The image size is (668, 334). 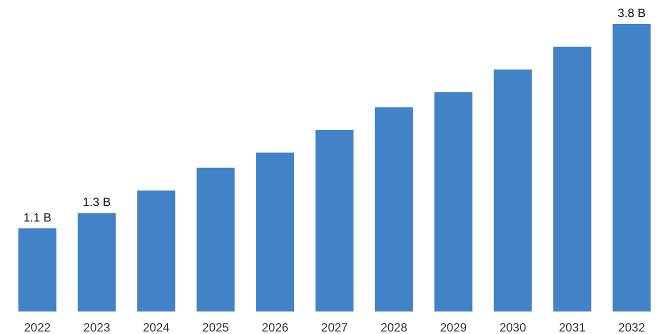 What do you see at coordinates (37, 217) in the screenshot?
I see `data-label: 1.1 B` at bounding box center [37, 217].